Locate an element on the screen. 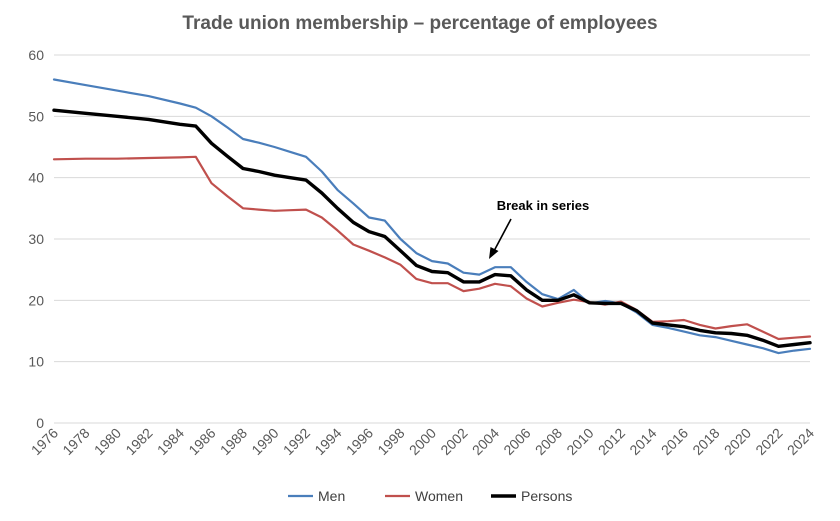 The width and height of the screenshot is (840, 521). y-axis-ticks: 0 10 20 30 40 50 60 is located at coordinates (36, 239).